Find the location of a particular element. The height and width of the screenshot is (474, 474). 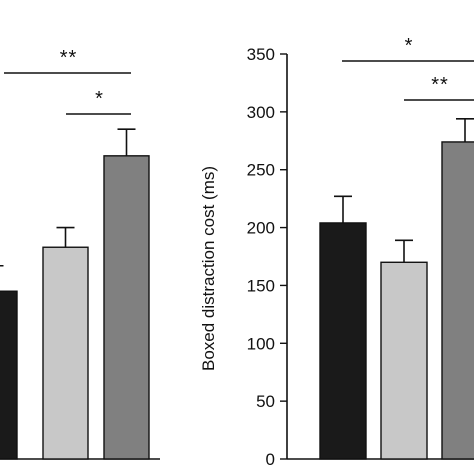

y-tick-label: 300 is located at coordinates (261, 112).